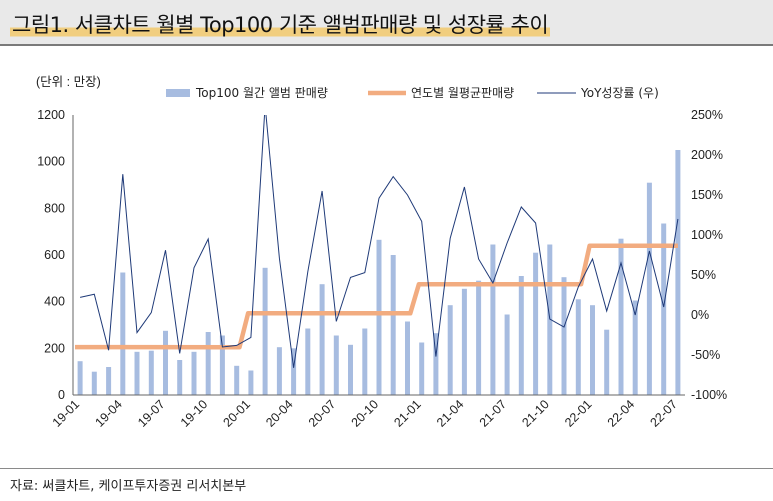 The image size is (773, 501). What do you see at coordinates (261, 93) in the screenshot?
I see `legend-bar-label: Top100 월간 앨범 판매량` at bounding box center [261, 93].